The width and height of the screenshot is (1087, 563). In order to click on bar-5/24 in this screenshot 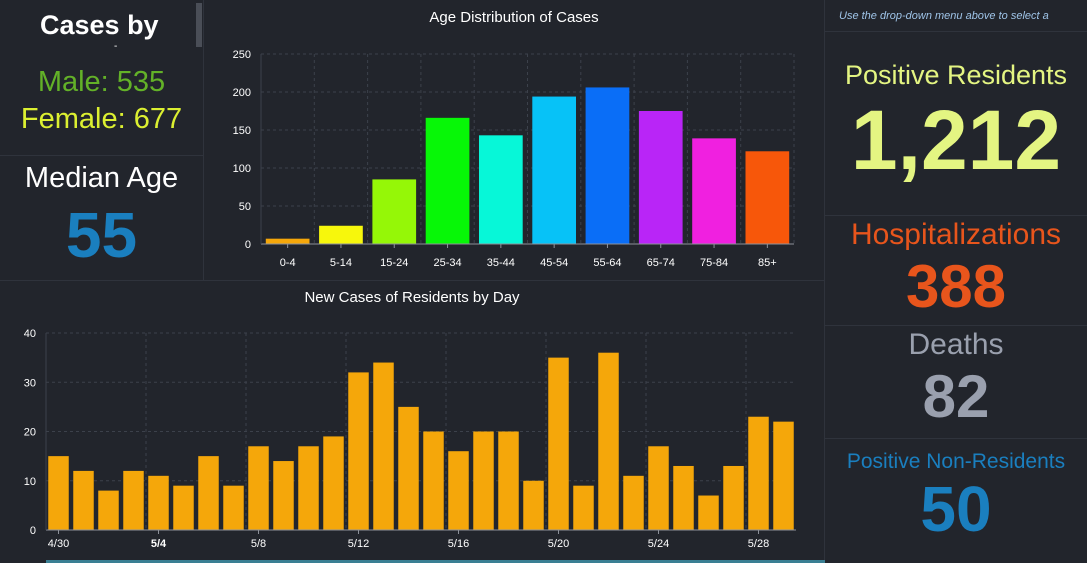, I will do `click(658, 488)`.